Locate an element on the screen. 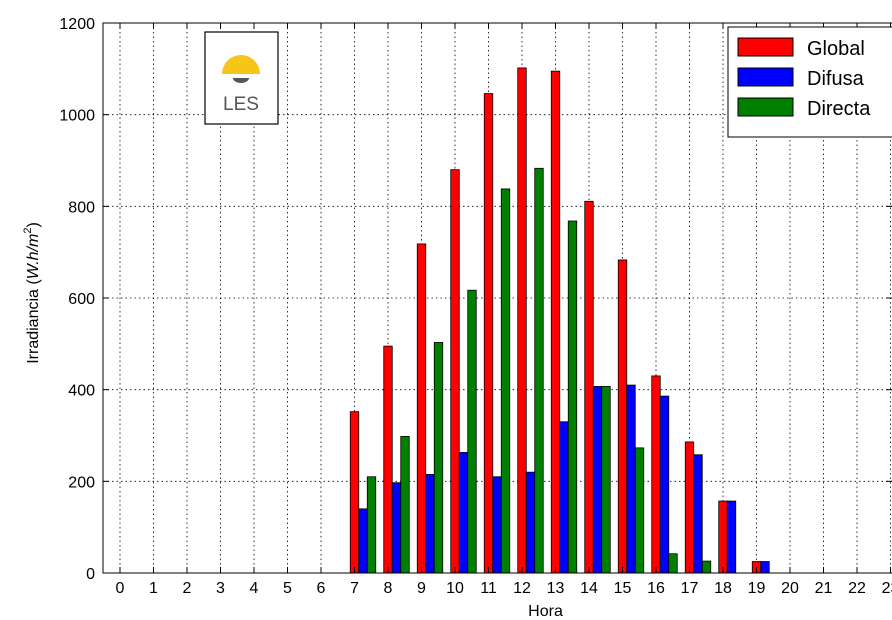 This screenshot has width=892, height=620. x-tick-label: 8 is located at coordinates (388, 588).